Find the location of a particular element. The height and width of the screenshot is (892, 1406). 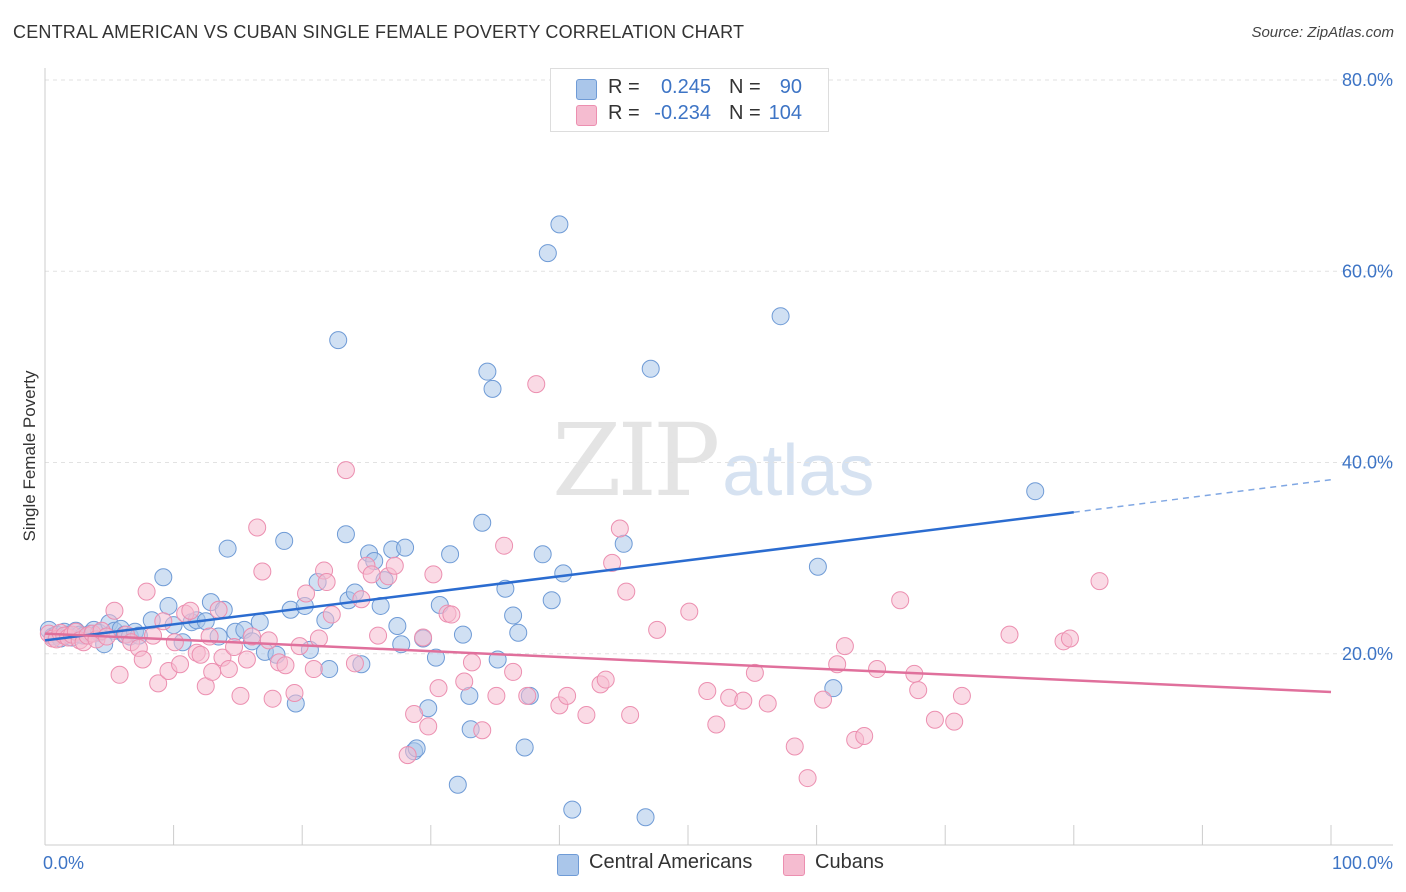

y-tick-label: 40.0% is located at coordinates (1367, 463).